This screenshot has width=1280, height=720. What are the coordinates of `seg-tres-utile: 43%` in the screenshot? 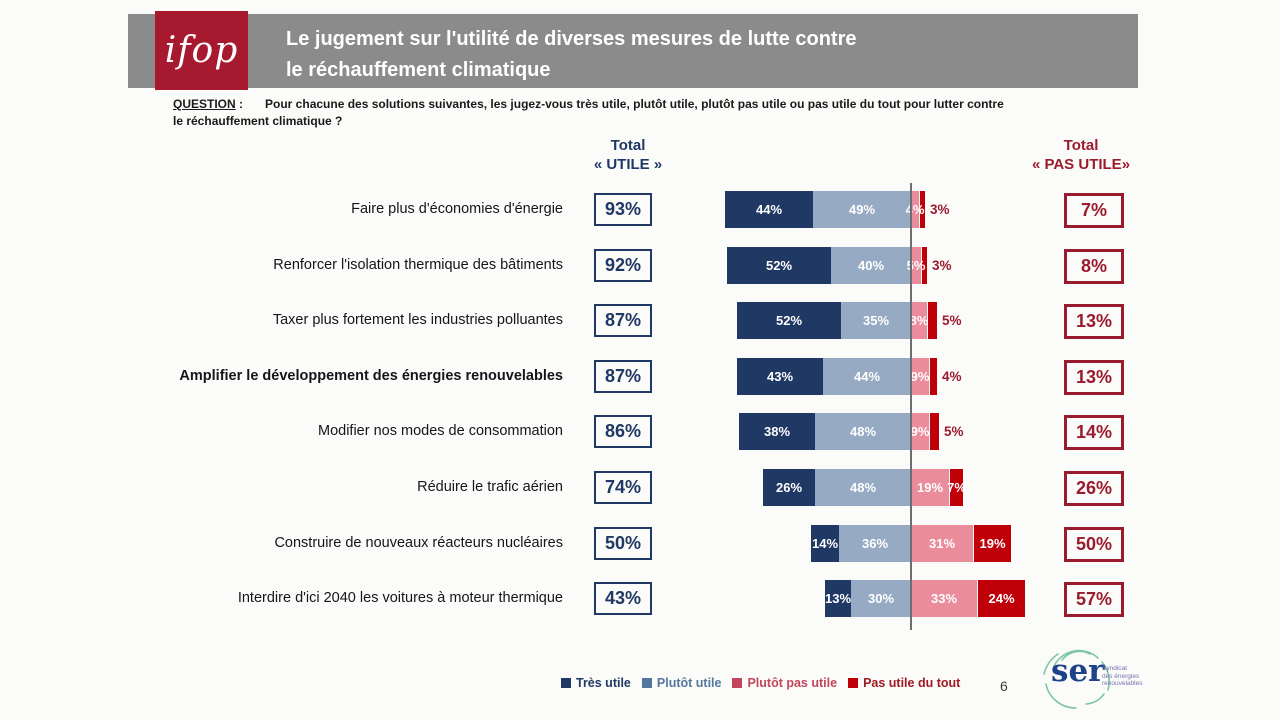 It's located at (780, 376).